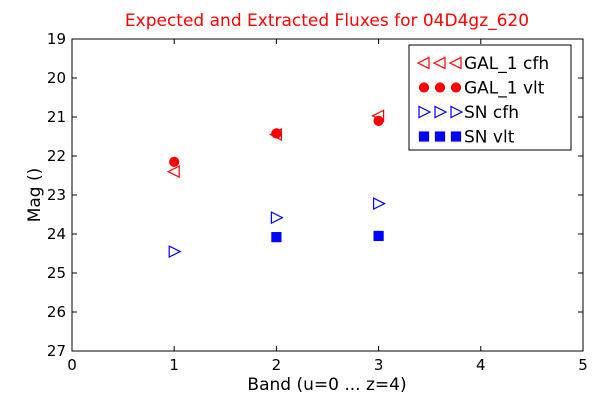  I want to click on legend-entry: GAL_1 vlt, so click(481, 89).